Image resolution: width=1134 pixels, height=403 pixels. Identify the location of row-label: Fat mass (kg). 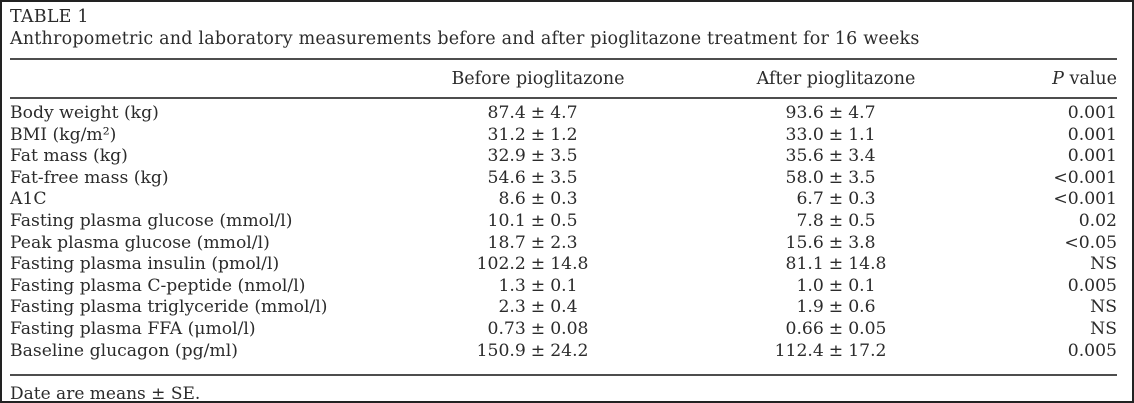
(69, 156).